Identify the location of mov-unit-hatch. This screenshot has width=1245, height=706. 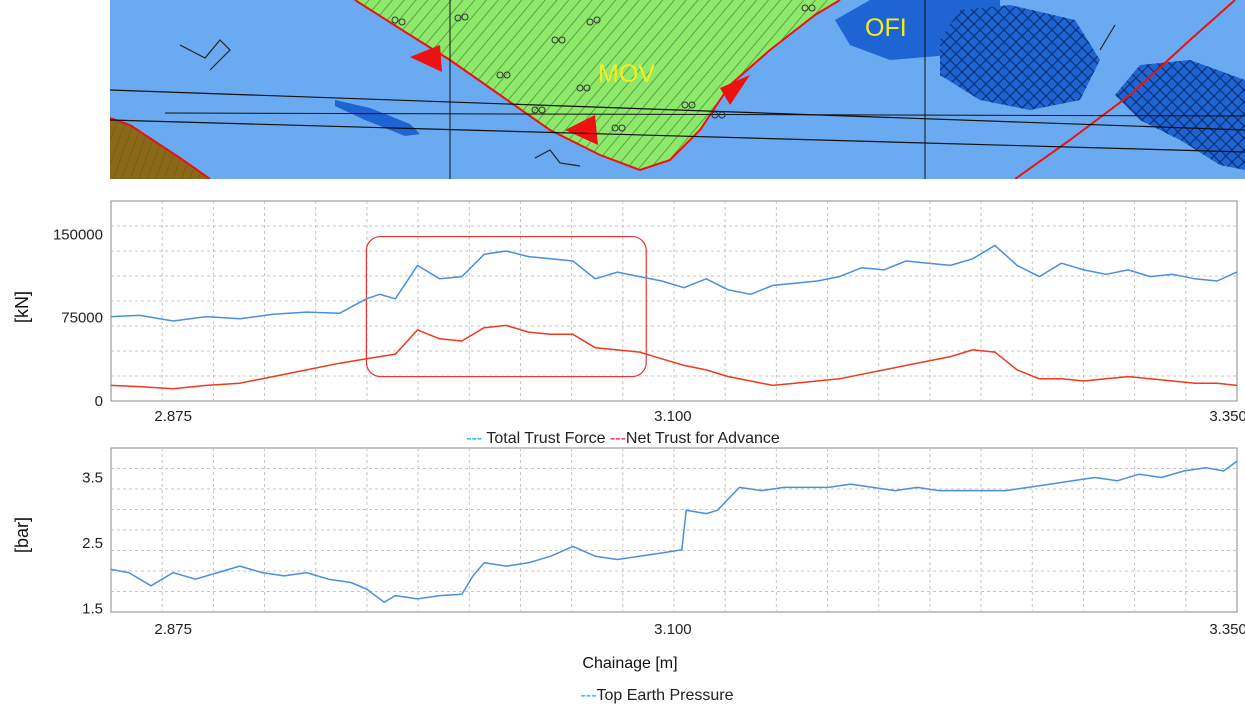
(597, 85).